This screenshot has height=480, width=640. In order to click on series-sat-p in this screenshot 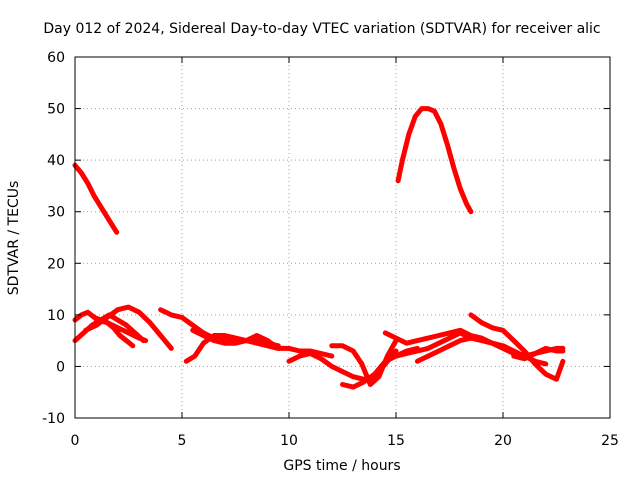, I will do `click(517, 347)`.